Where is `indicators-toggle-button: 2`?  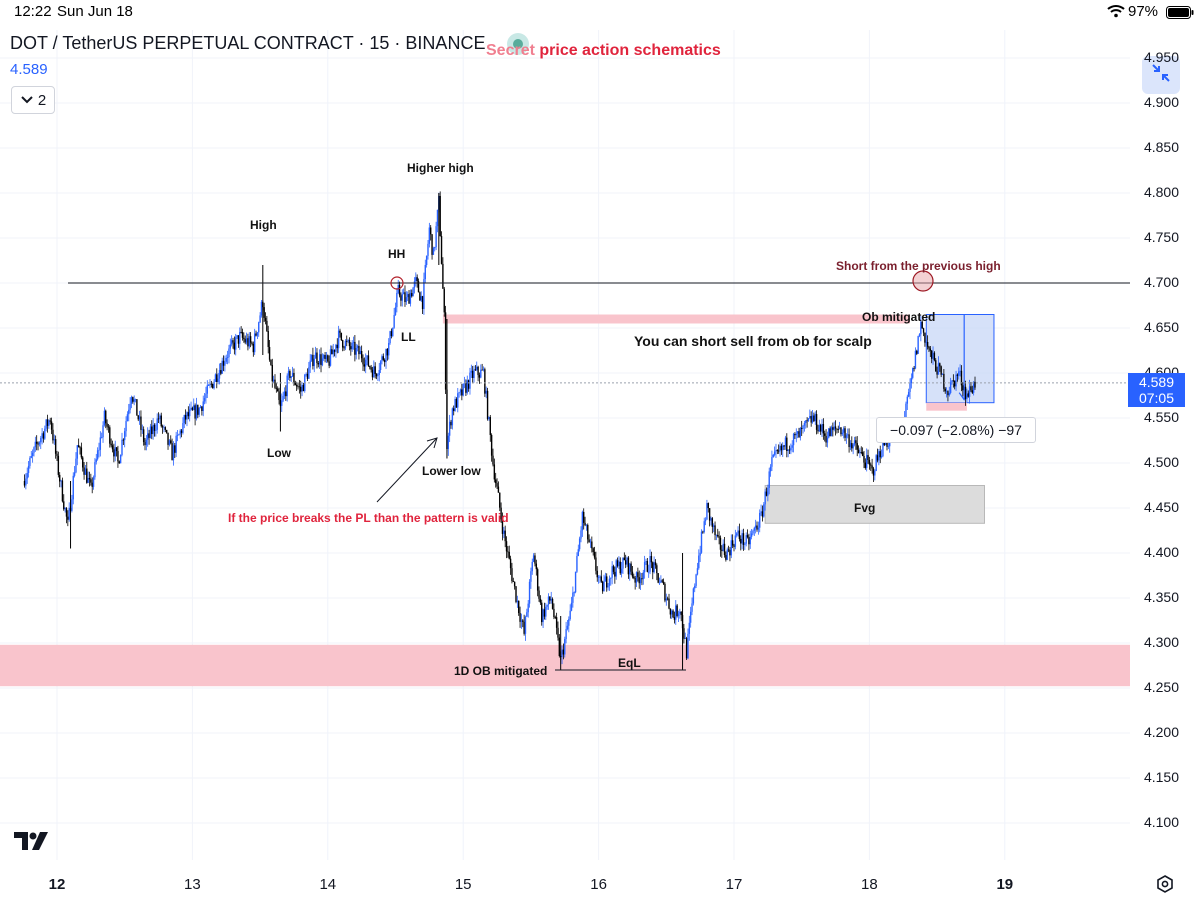 indicators-toggle-button: 2 is located at coordinates (33, 100).